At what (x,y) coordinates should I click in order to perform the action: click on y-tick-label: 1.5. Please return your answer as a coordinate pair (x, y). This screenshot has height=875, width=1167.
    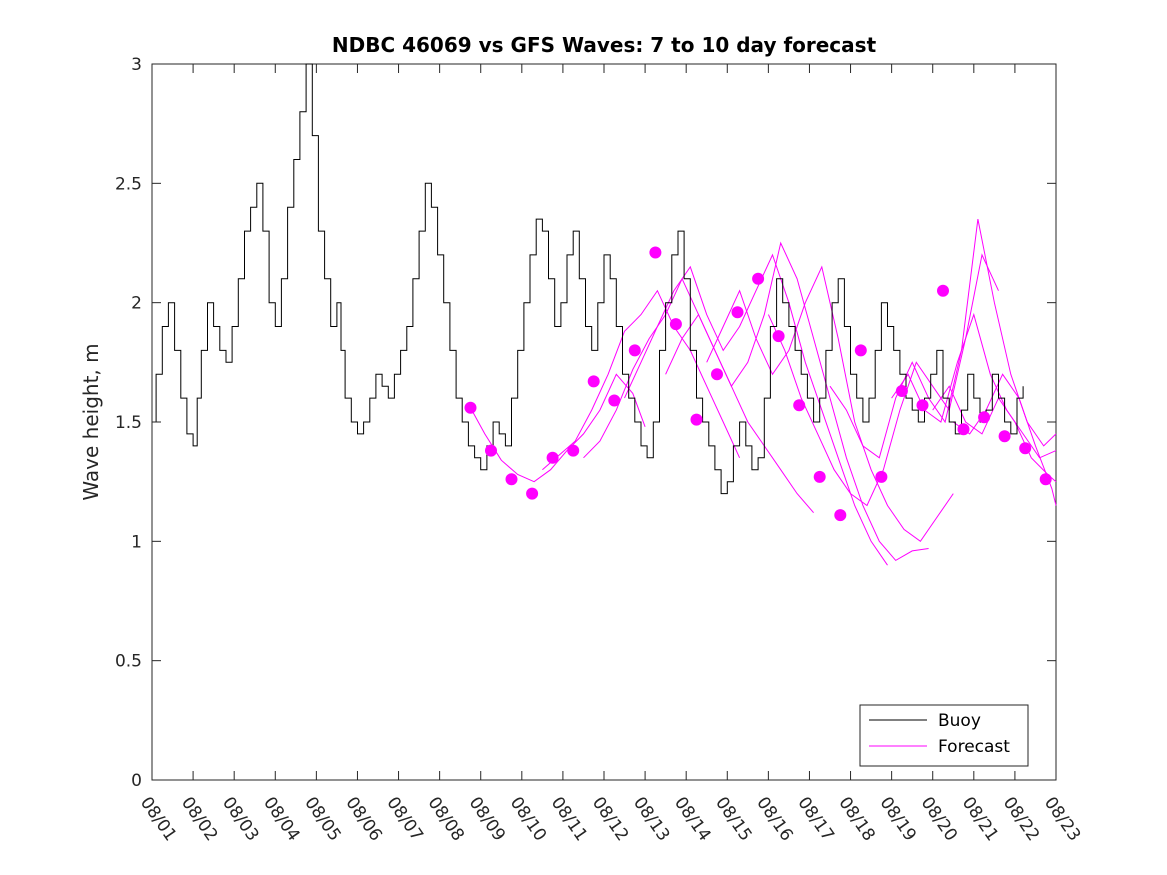
    Looking at the image, I should click on (128, 423).